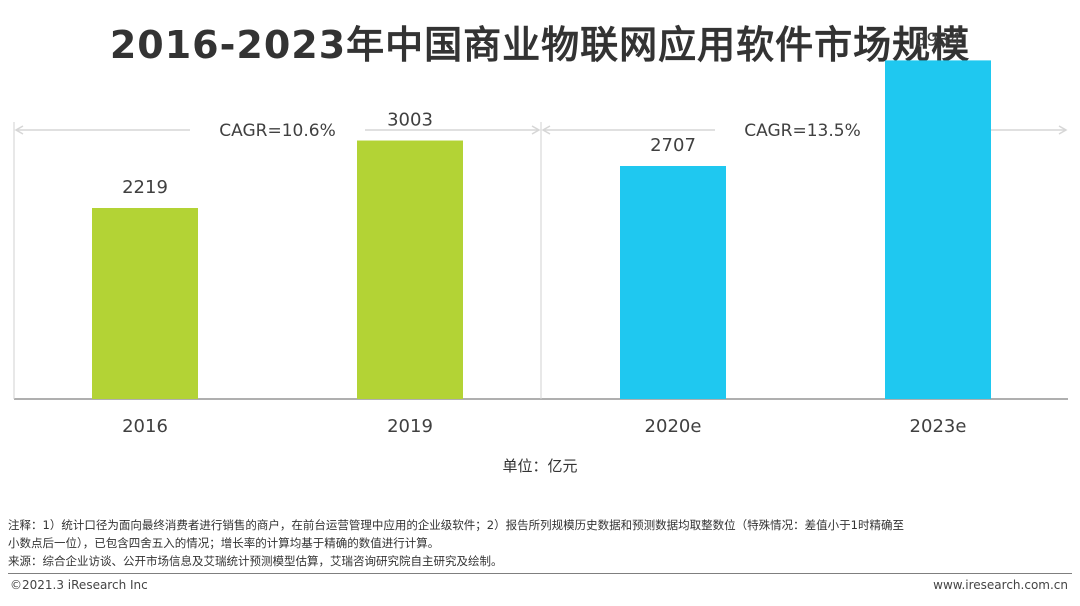 This screenshot has width=1080, height=606. What do you see at coordinates (410, 270) in the screenshot?
I see `bar-2019` at bounding box center [410, 270].